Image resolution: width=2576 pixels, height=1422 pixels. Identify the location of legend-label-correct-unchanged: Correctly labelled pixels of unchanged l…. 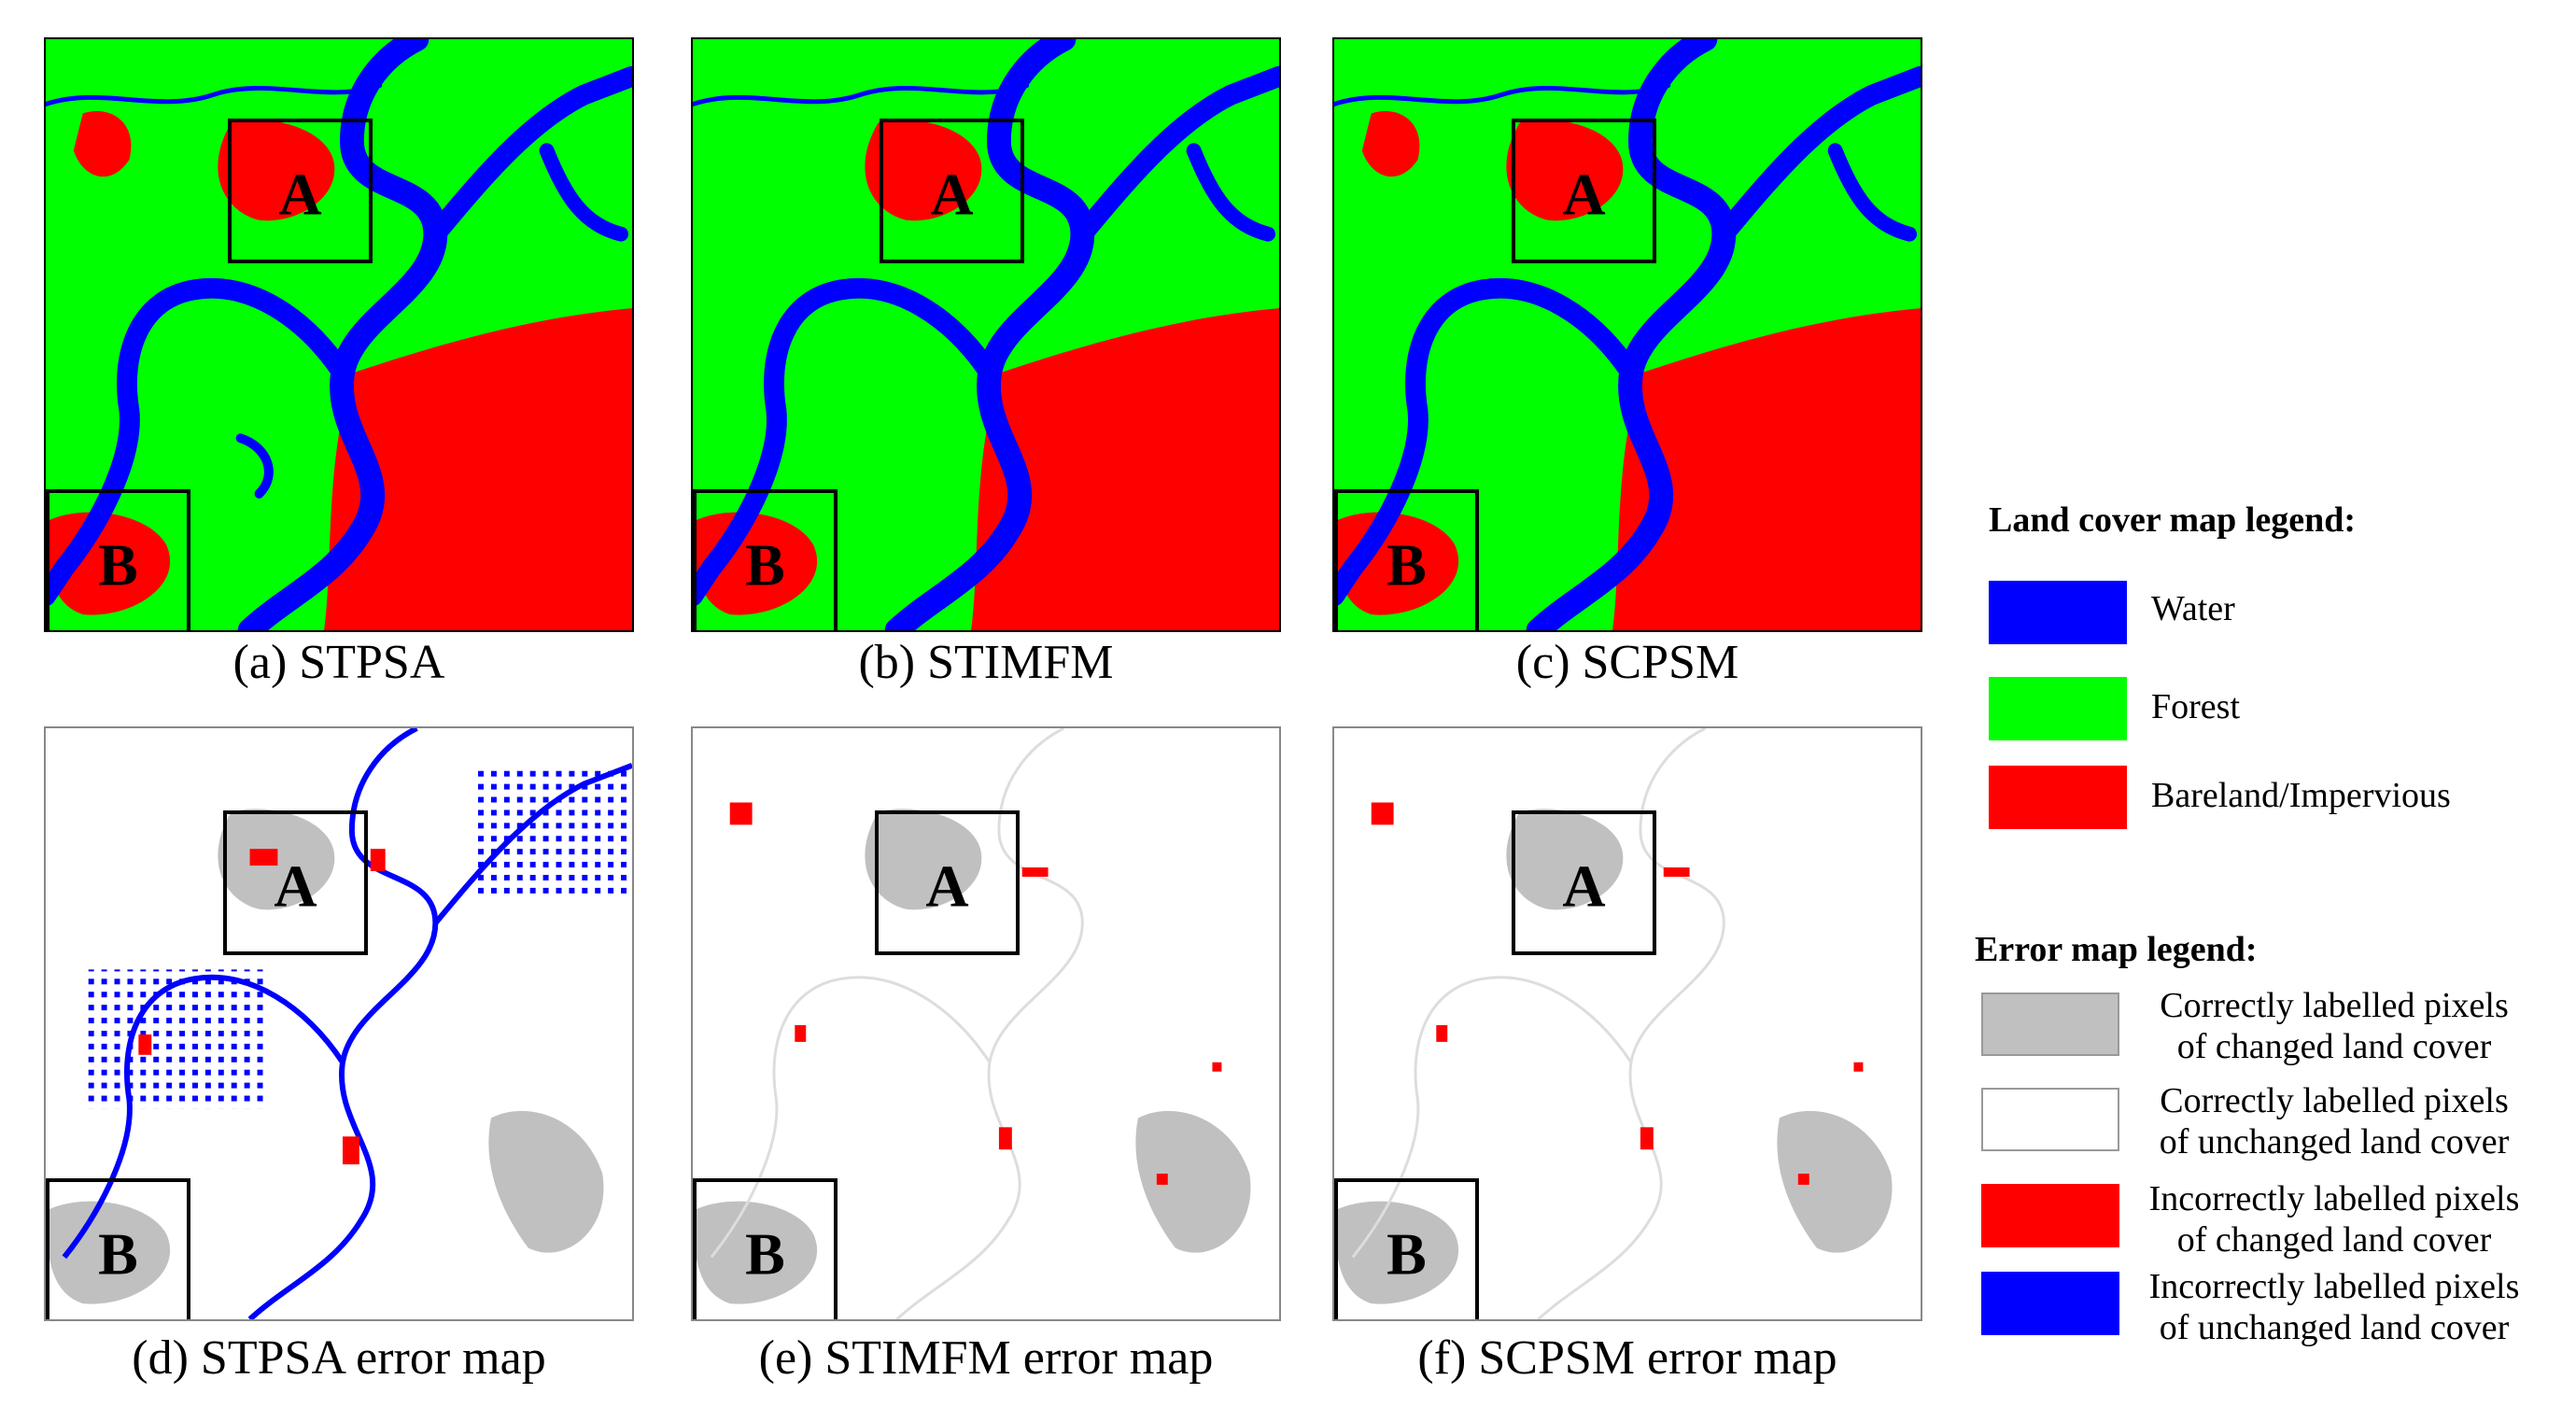
(2334, 1121).